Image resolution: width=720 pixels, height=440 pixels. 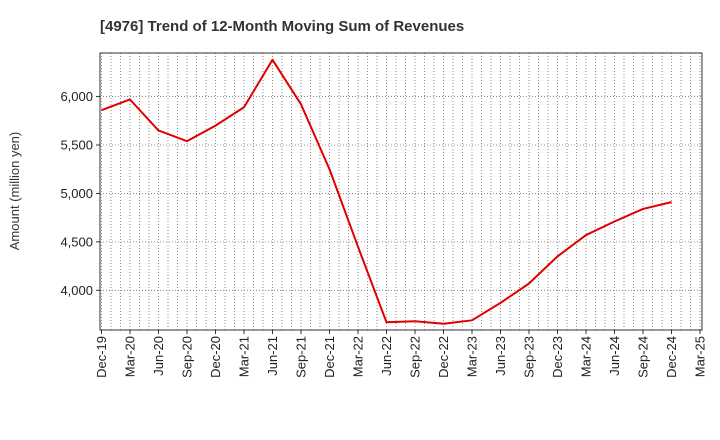 What do you see at coordinates (272, 356) in the screenshot?
I see `x-tick-label-6: Jun-21` at bounding box center [272, 356].